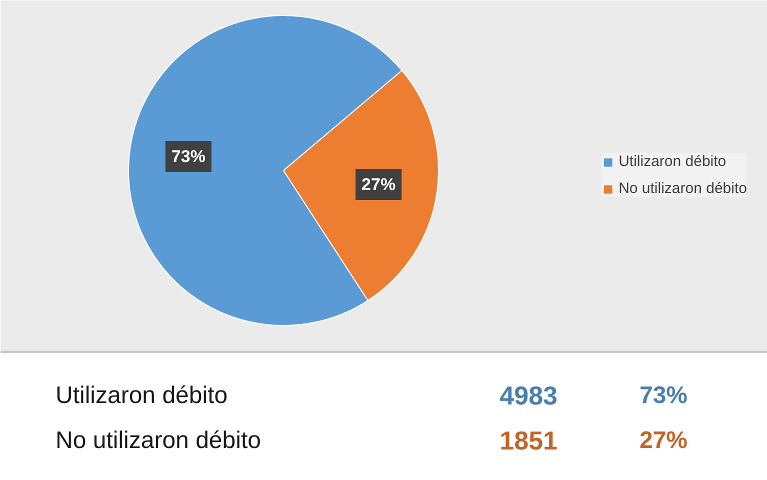  What do you see at coordinates (379, 184) in the screenshot?
I see `data-label: 27%` at bounding box center [379, 184].